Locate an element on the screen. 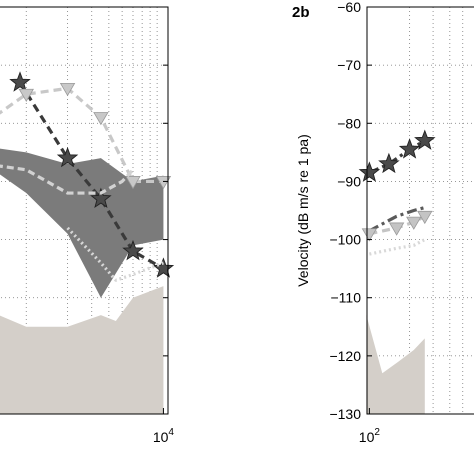 The image size is (474, 474). y-tick-label: −70 is located at coordinates (349, 65).